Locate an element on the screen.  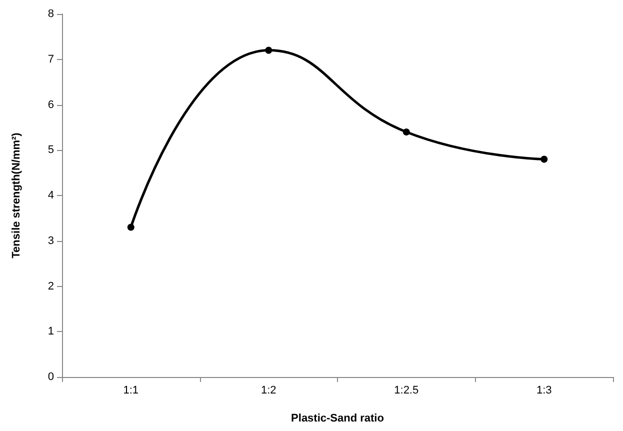
y-axis-title: Tensile strength(N/mm²) is located at coordinates (16, 195).